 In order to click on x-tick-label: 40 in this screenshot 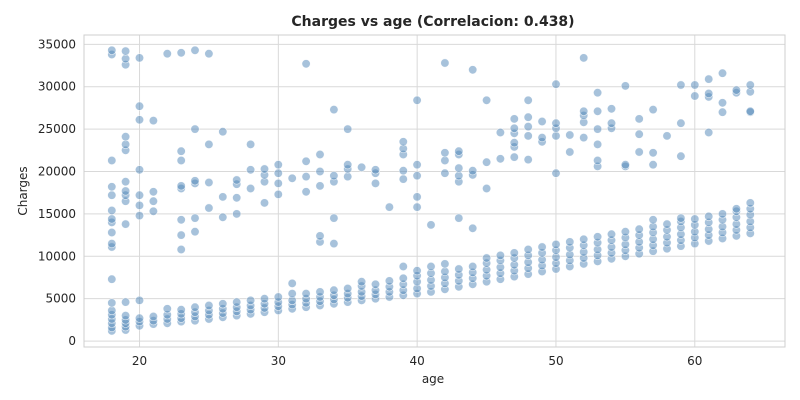, I will do `click(417, 361)`.